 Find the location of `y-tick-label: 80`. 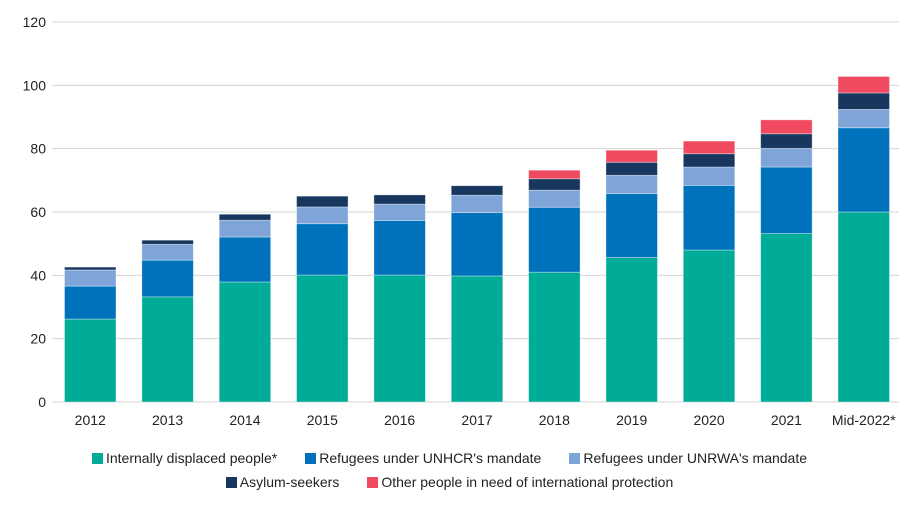

y-tick-label: 80 is located at coordinates (38, 149).